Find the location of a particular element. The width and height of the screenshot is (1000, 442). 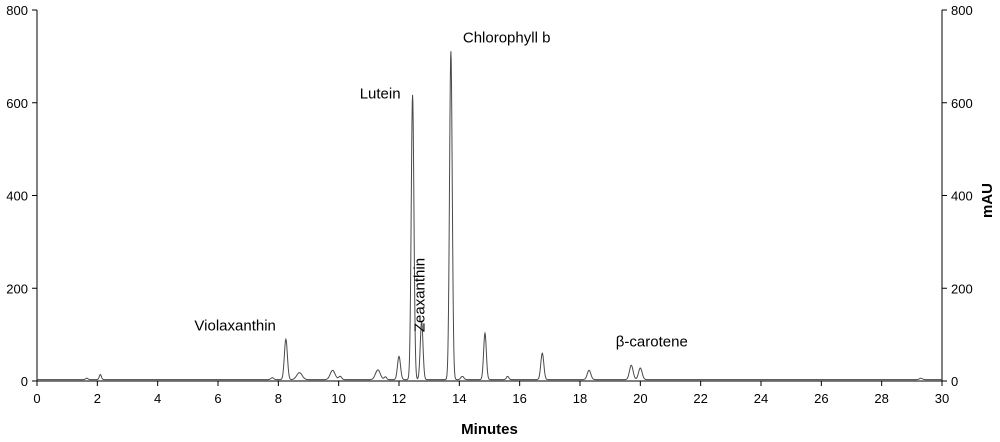

x-tick-label-6: 6 is located at coordinates (217, 398).